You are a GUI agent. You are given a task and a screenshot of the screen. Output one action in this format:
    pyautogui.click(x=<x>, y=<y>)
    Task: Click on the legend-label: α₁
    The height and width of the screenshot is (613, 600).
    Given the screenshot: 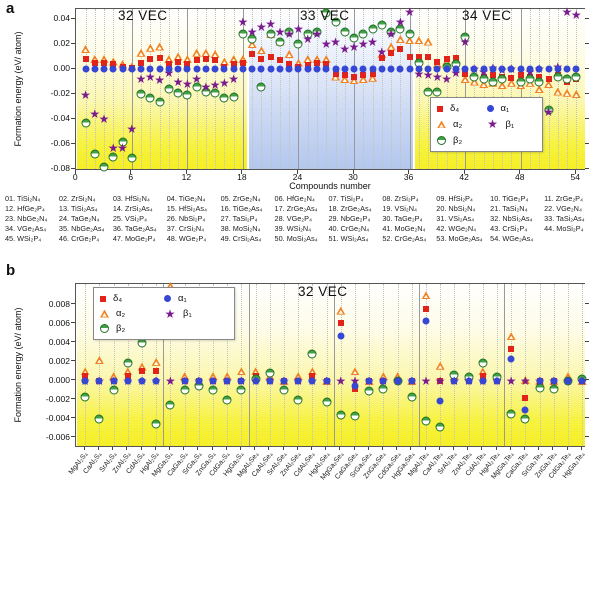 What is the action you would take?
    pyautogui.click(x=505, y=109)
    